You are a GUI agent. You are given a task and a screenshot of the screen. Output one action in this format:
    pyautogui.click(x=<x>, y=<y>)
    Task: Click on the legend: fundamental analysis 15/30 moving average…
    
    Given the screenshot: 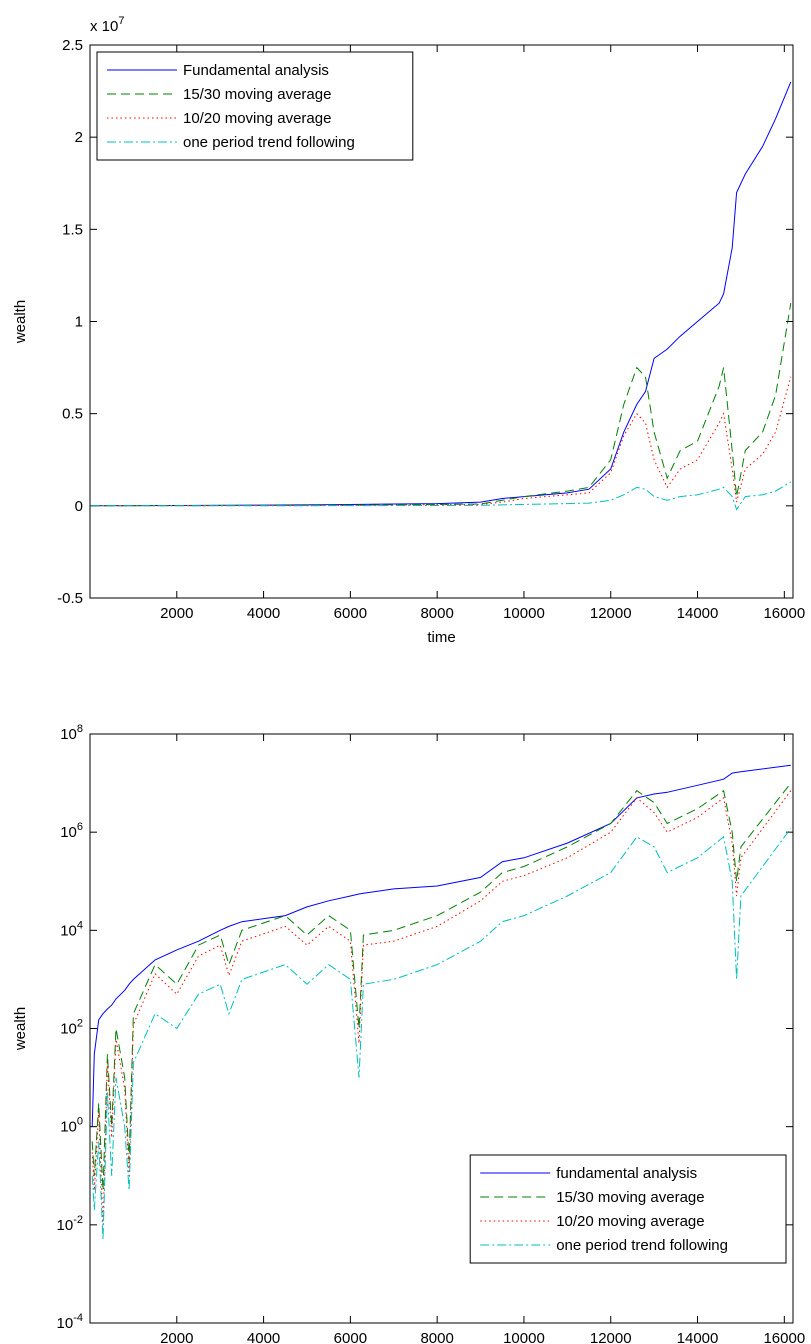 What is the action you would take?
    pyautogui.click(x=628, y=1209)
    